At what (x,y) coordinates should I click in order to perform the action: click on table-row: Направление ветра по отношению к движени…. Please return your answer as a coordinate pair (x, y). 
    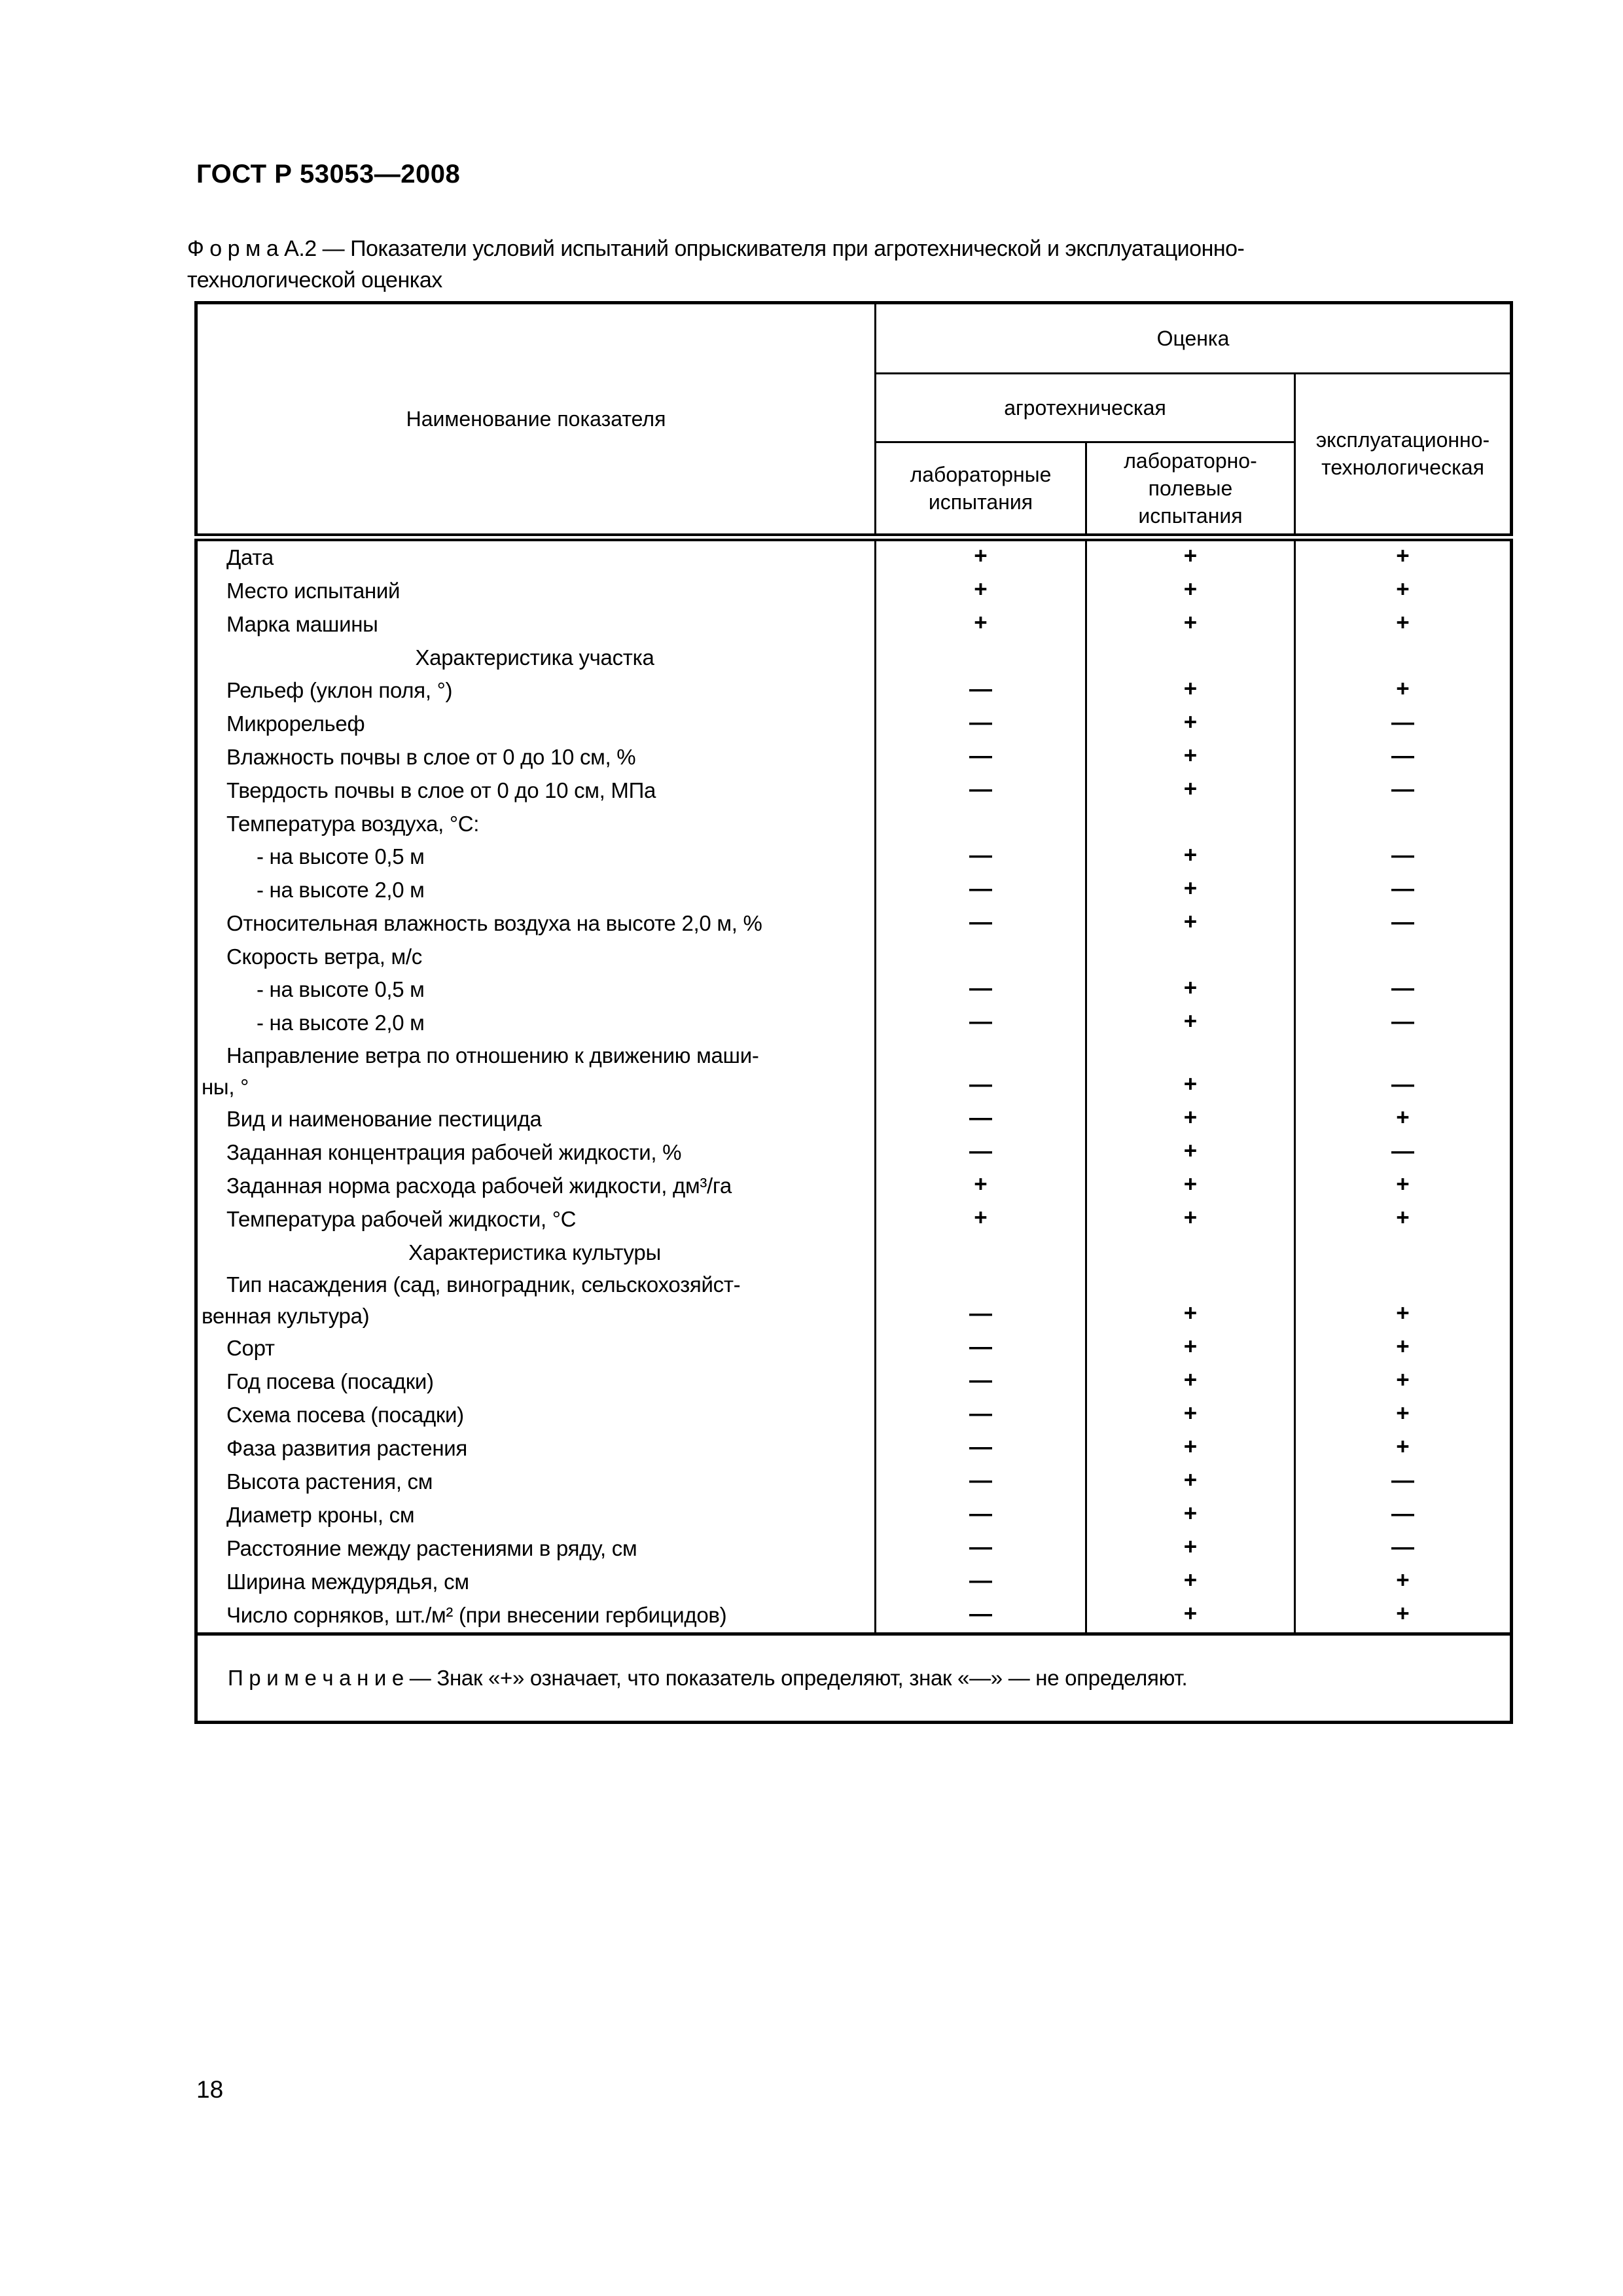
    Looking at the image, I should click on (854, 1071).